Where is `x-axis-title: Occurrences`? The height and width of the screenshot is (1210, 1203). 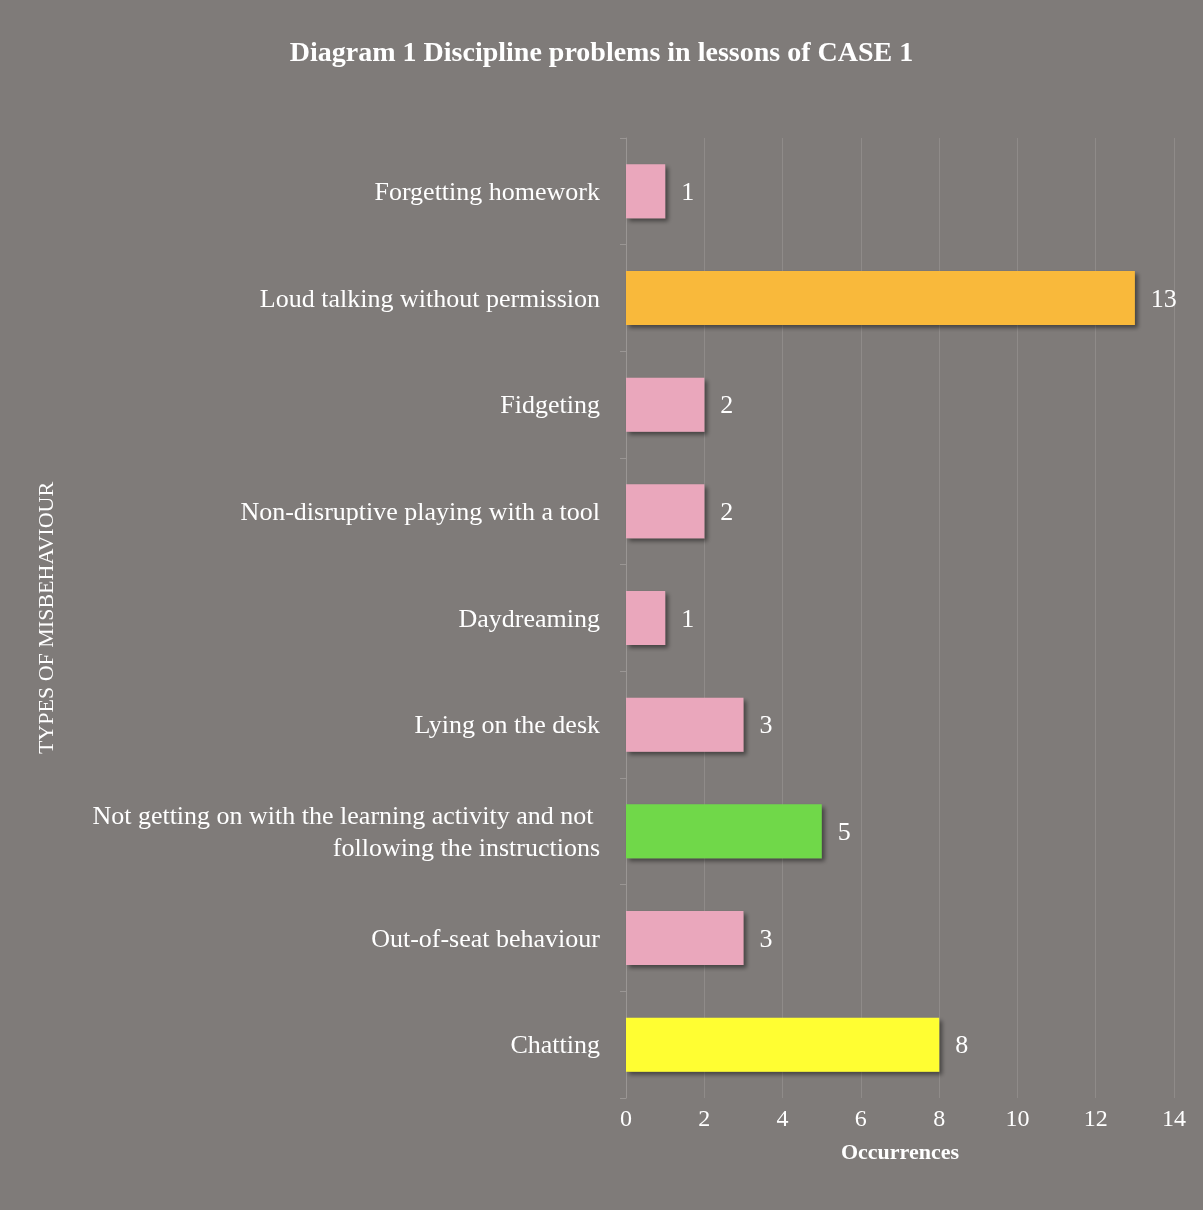
x-axis-title: Occurrences is located at coordinates (900, 1151).